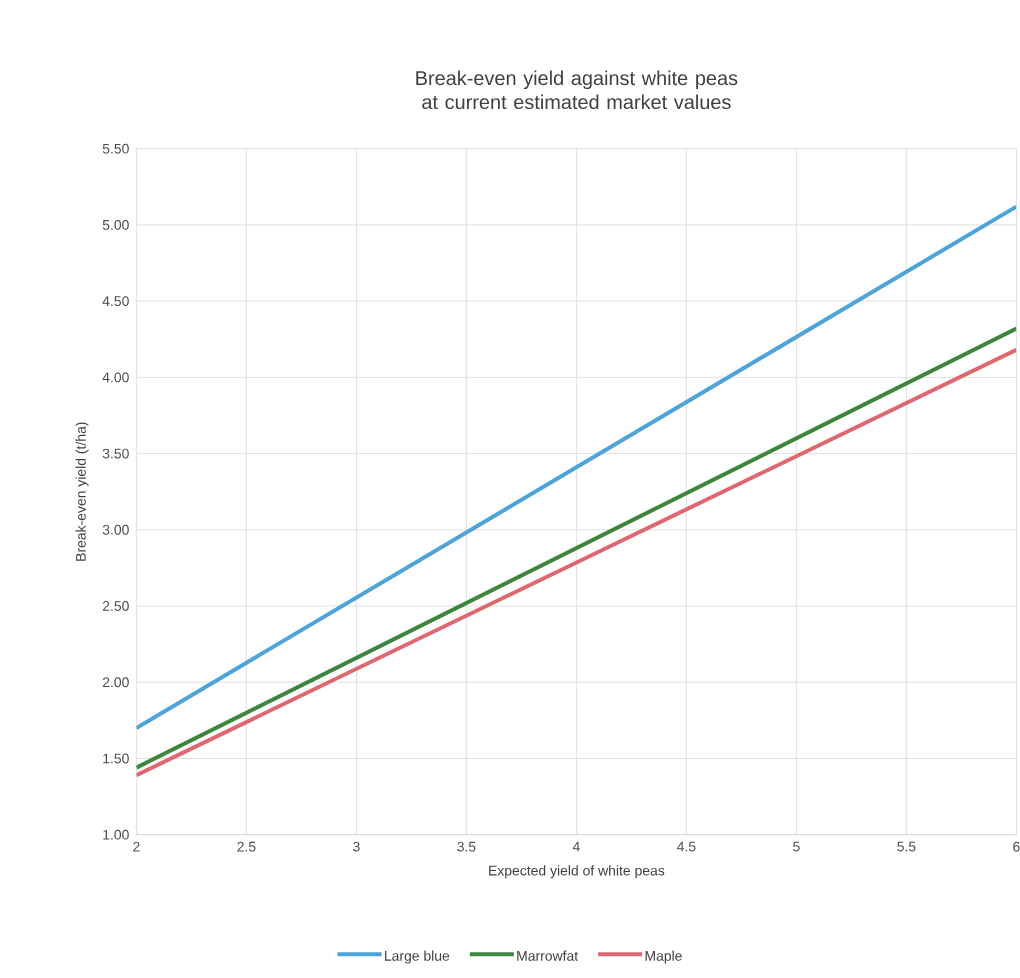  What do you see at coordinates (577, 90) in the screenshot?
I see `chart-title: Break-even yield against white peas at current estimated market values` at bounding box center [577, 90].